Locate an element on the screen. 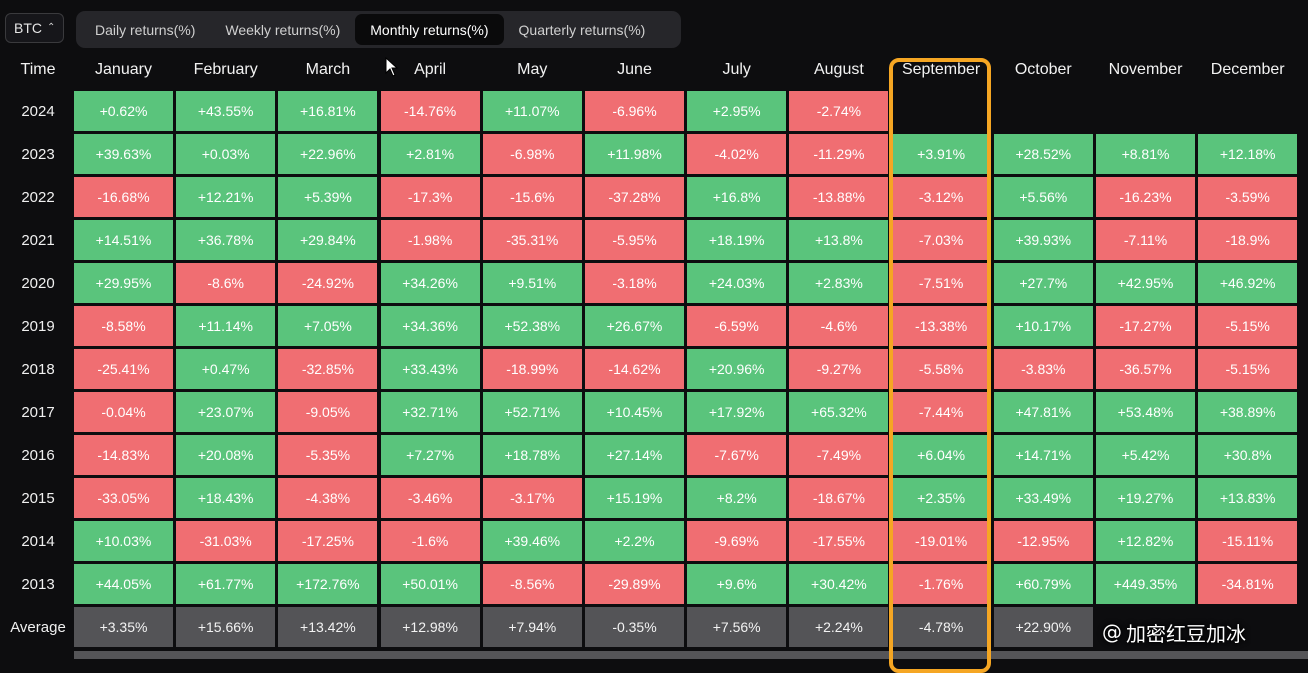 Image resolution: width=1308 pixels, height=673 pixels. tab-quarterly-returns: Quarterly returns(%) is located at coordinates (582, 29).